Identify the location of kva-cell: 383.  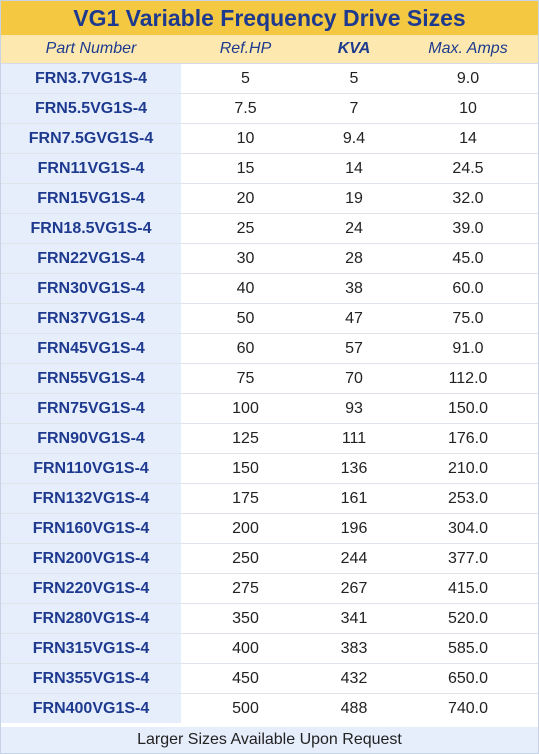
(354, 648).